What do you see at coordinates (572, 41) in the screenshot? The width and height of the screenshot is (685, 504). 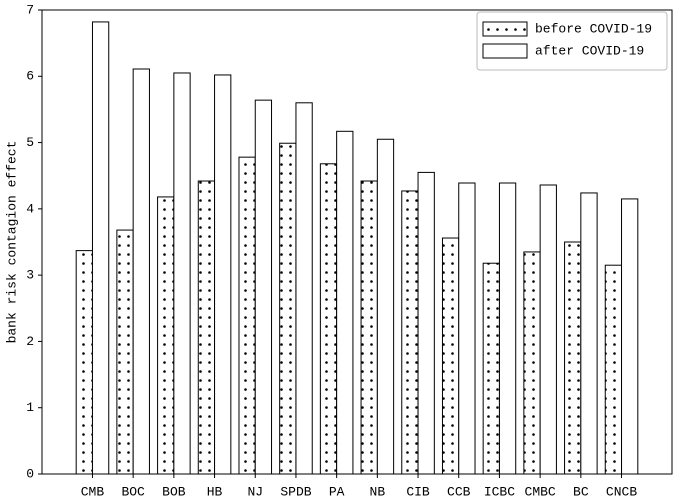 I see `legend: before COVID-19 after COVID-19` at bounding box center [572, 41].